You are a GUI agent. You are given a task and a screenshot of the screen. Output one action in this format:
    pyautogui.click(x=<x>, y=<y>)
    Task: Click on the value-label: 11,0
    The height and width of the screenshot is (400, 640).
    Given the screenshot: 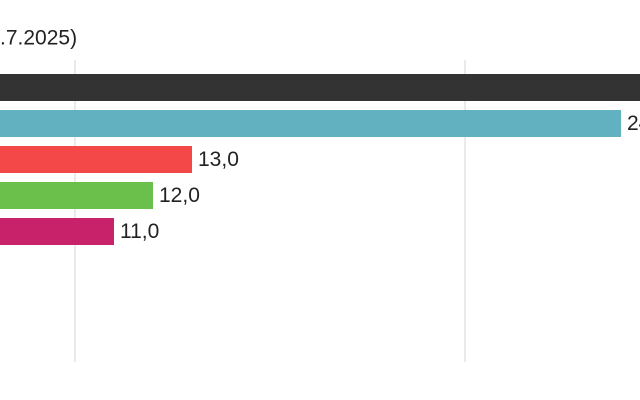 What is the action you would take?
    pyautogui.click(x=139, y=231)
    